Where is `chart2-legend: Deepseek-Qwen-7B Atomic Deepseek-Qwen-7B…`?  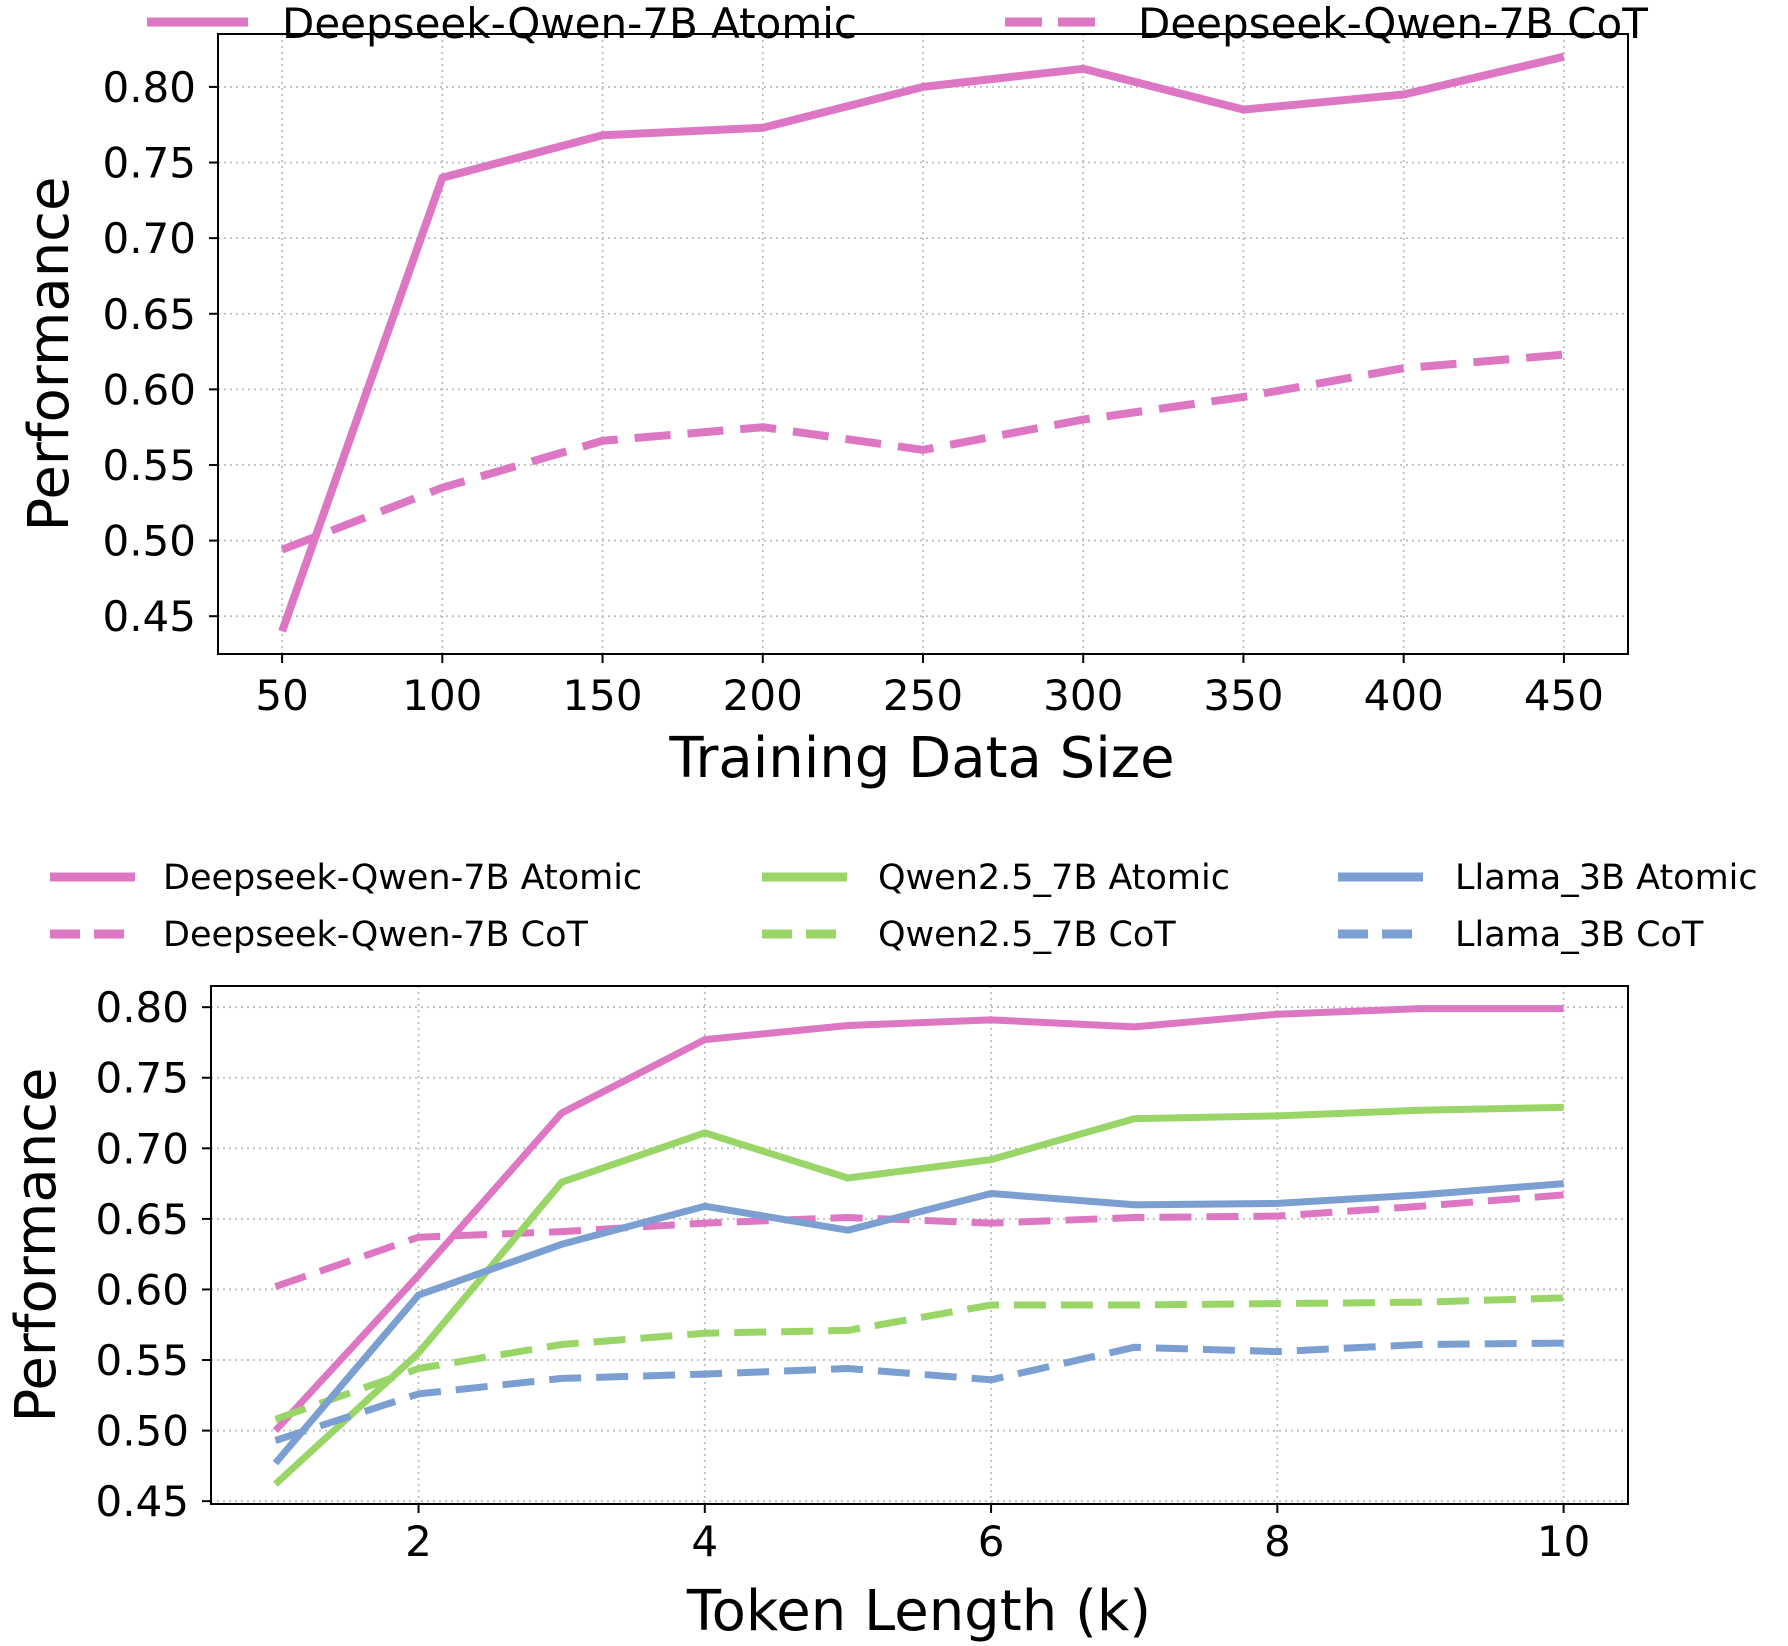
chart2-legend: Deepseek-Qwen-7B Atomic Deepseek-Qwen-7B… is located at coordinates (904, 906).